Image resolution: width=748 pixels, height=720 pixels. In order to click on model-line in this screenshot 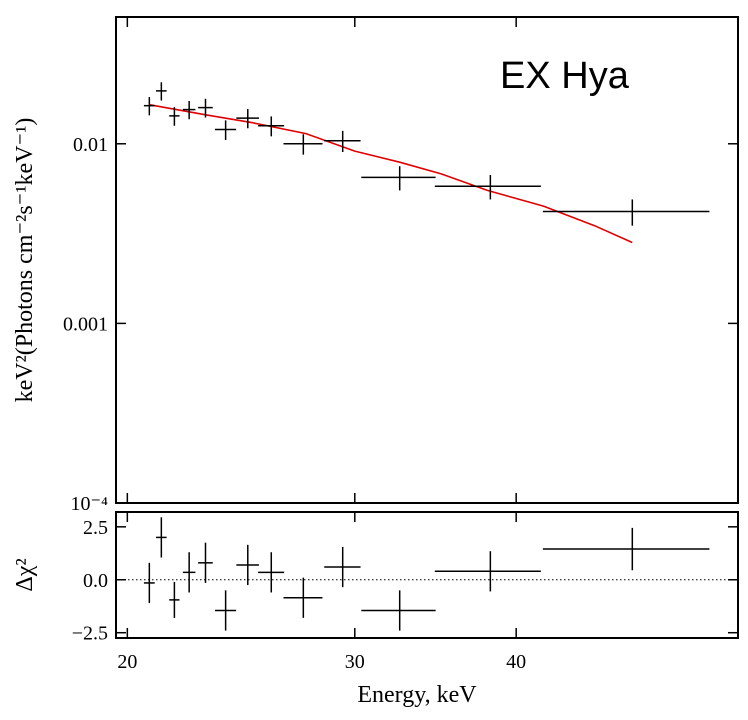, I will do `click(391, 173)`.